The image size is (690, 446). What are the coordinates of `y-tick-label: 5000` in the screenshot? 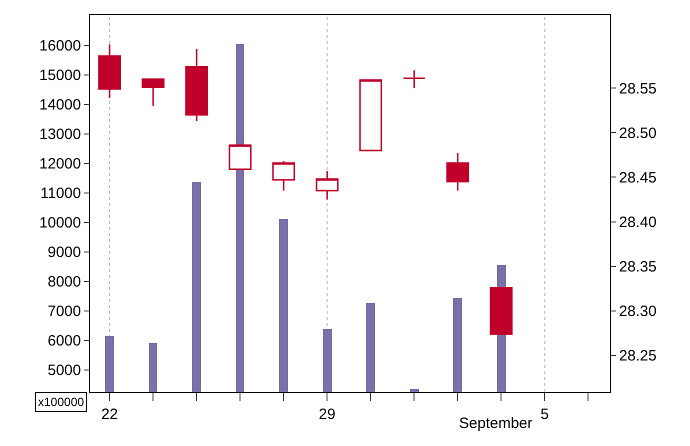 It's located at (64, 371).